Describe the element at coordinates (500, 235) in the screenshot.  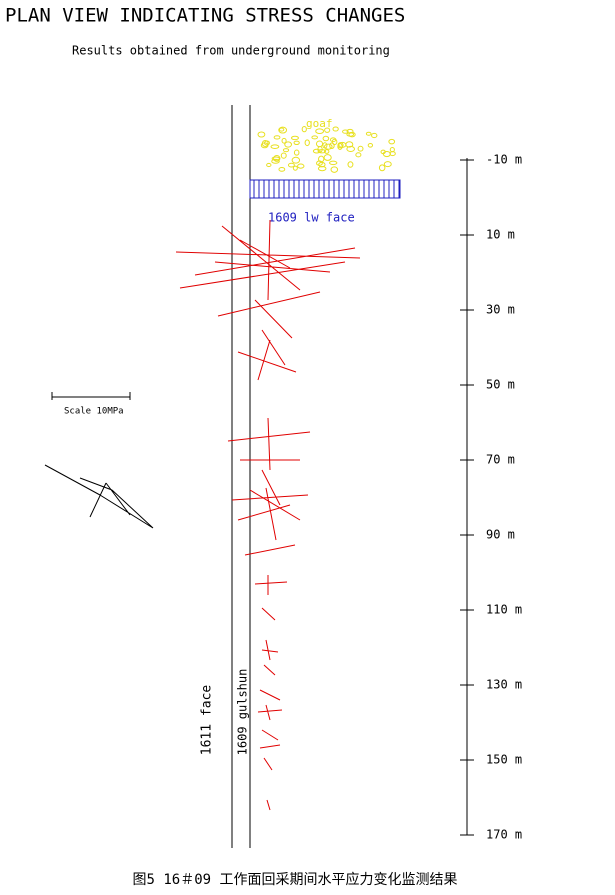
I see `distance-label: 10 m` at that location.